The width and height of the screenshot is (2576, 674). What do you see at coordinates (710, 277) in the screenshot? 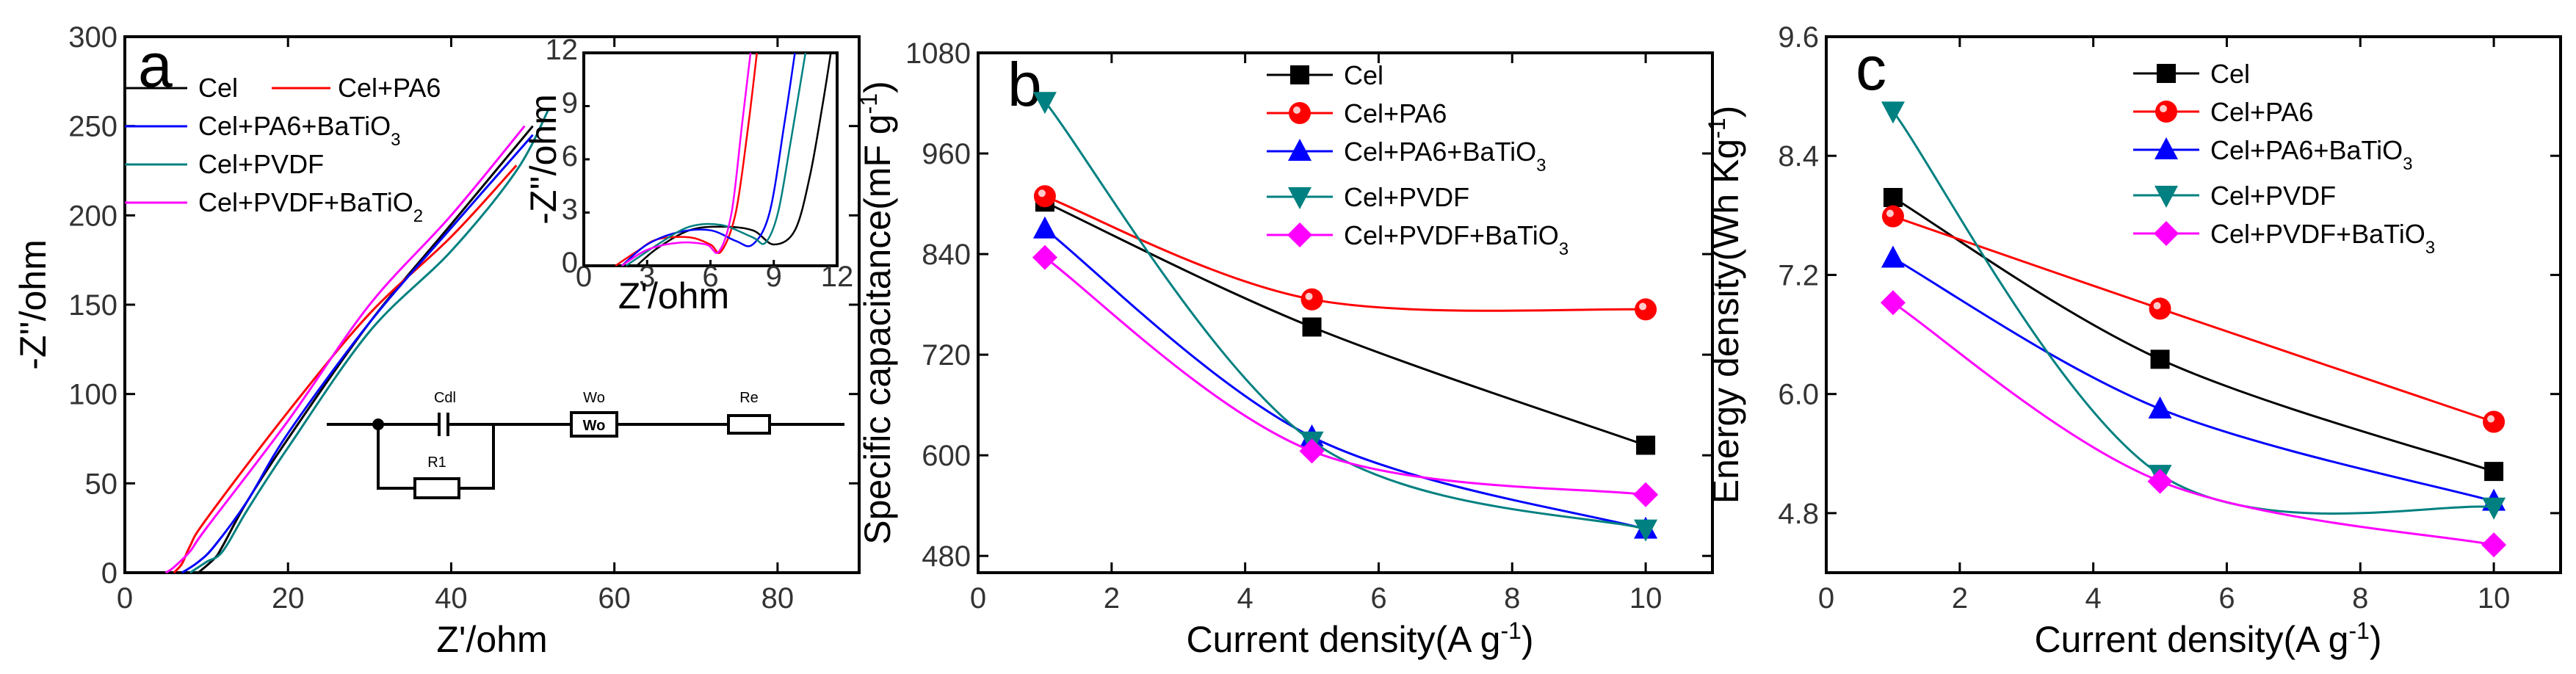
I see `inset-xtick-label: 6` at bounding box center [710, 277].